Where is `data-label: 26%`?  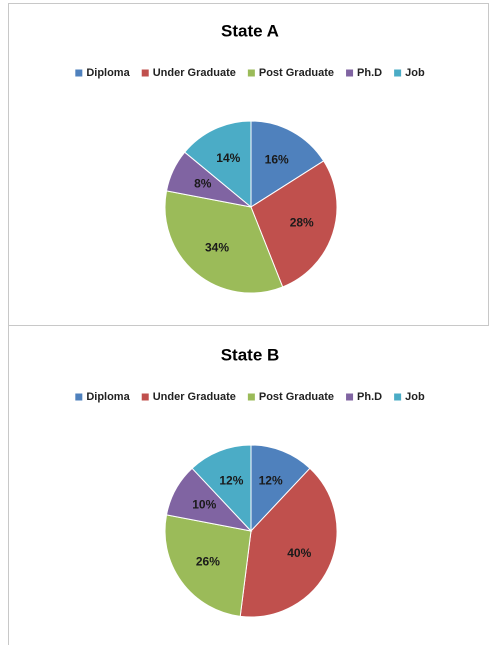 data-label: 26% is located at coordinates (208, 562).